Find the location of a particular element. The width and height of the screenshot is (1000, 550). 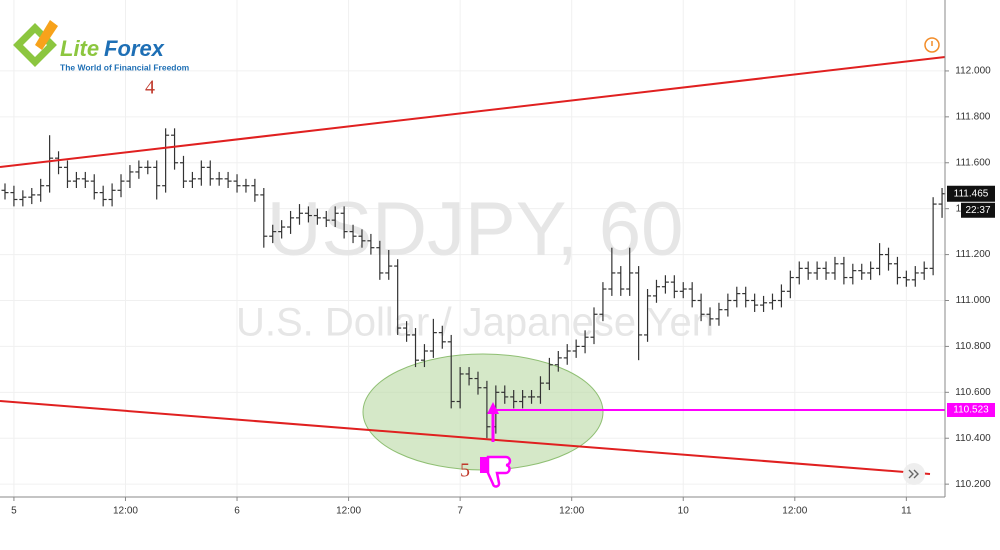

x-tick-label: 5 is located at coordinates (14, 511).